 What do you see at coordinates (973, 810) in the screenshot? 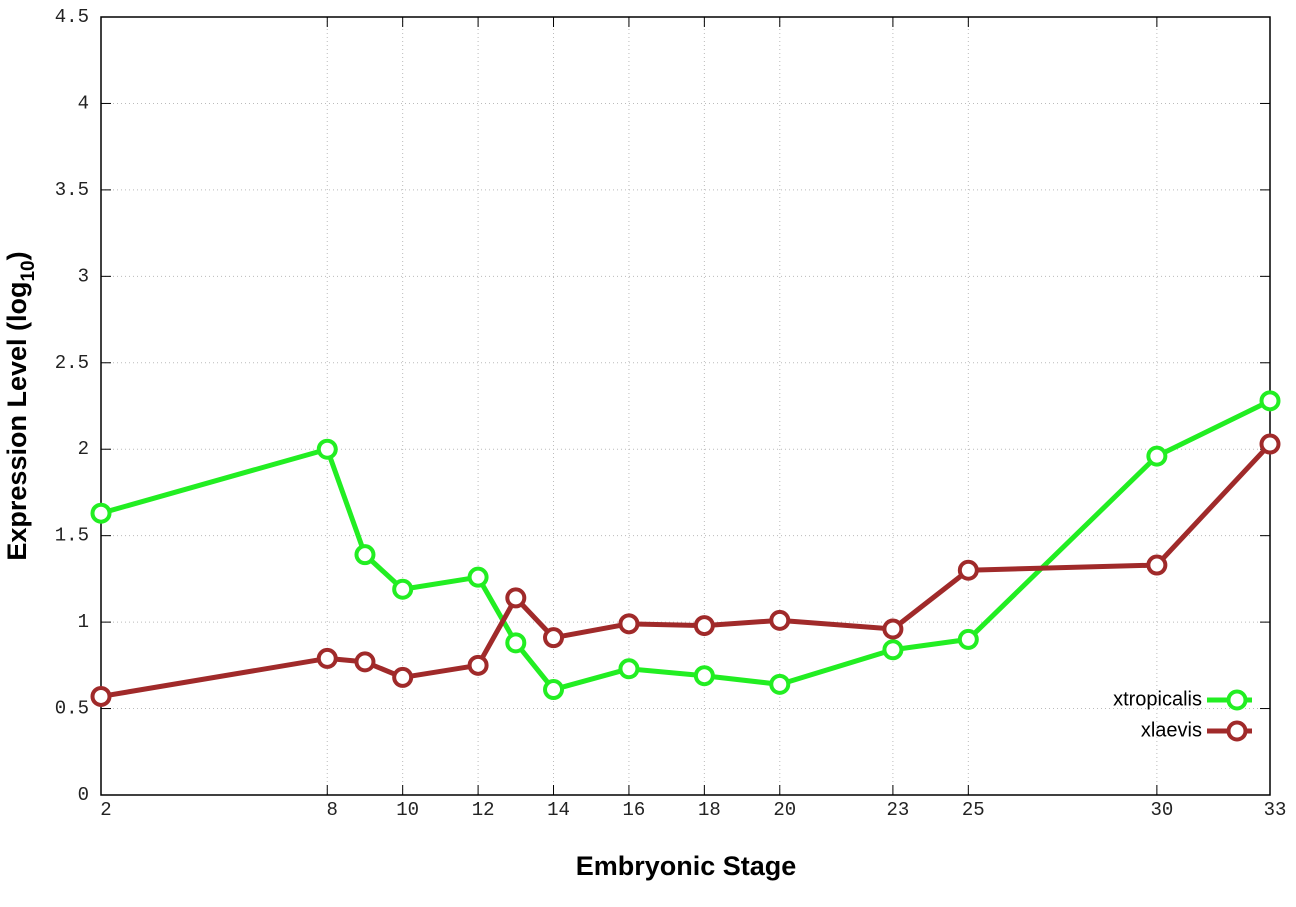
I see `x-tick-label: 25` at bounding box center [973, 810].